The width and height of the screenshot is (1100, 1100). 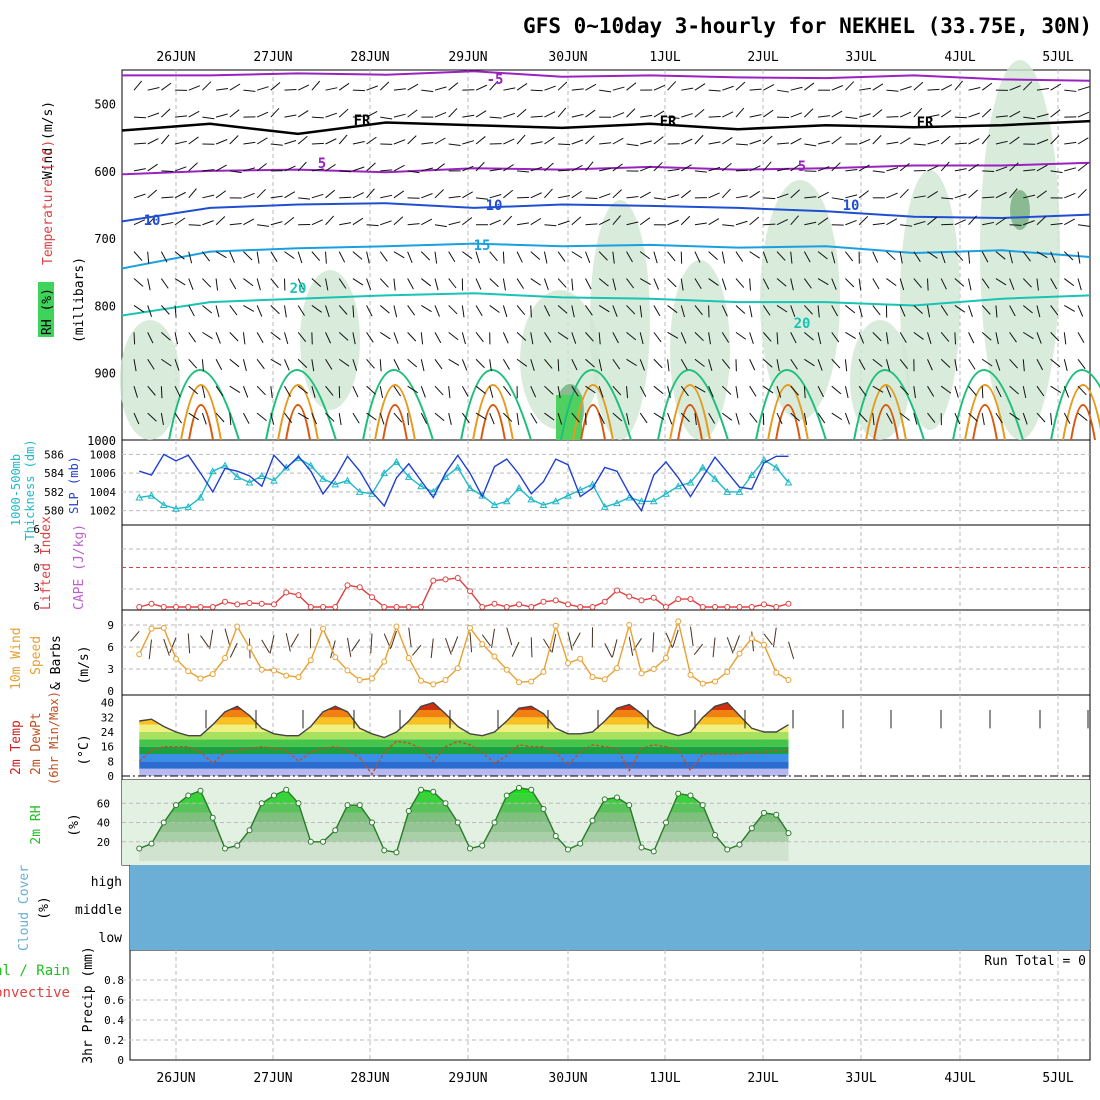 What do you see at coordinates (693, 405) in the screenshot?
I see `rh-contour` at bounding box center [693, 405].